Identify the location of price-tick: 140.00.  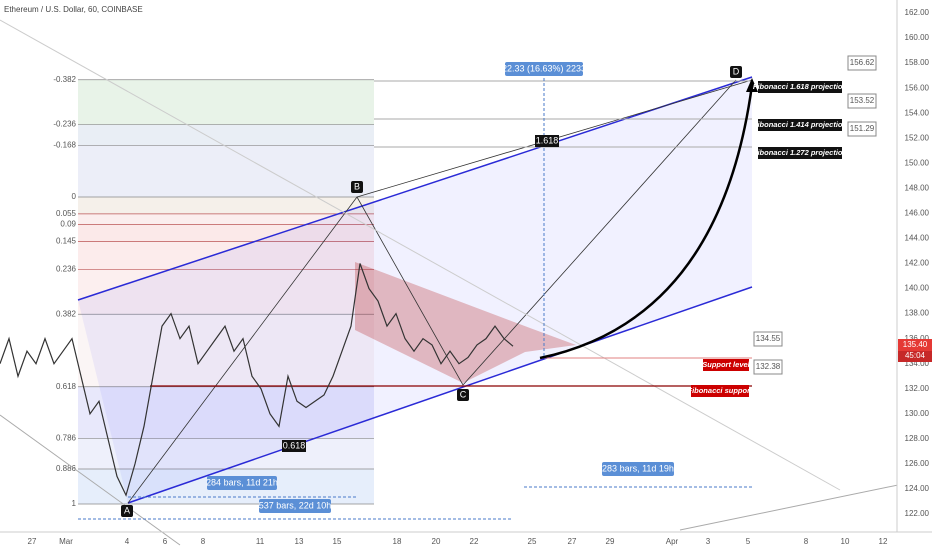
(917, 288).